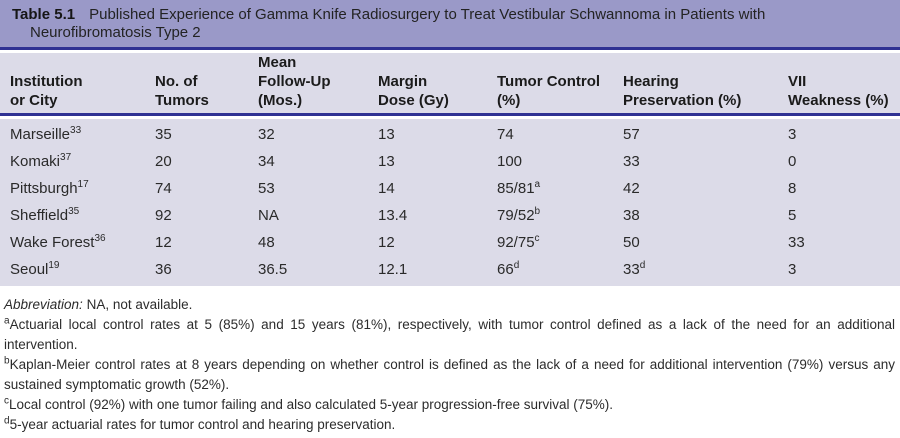  Describe the element at coordinates (44, 14) in the screenshot. I see `table-number-label: Table 5.1` at that location.